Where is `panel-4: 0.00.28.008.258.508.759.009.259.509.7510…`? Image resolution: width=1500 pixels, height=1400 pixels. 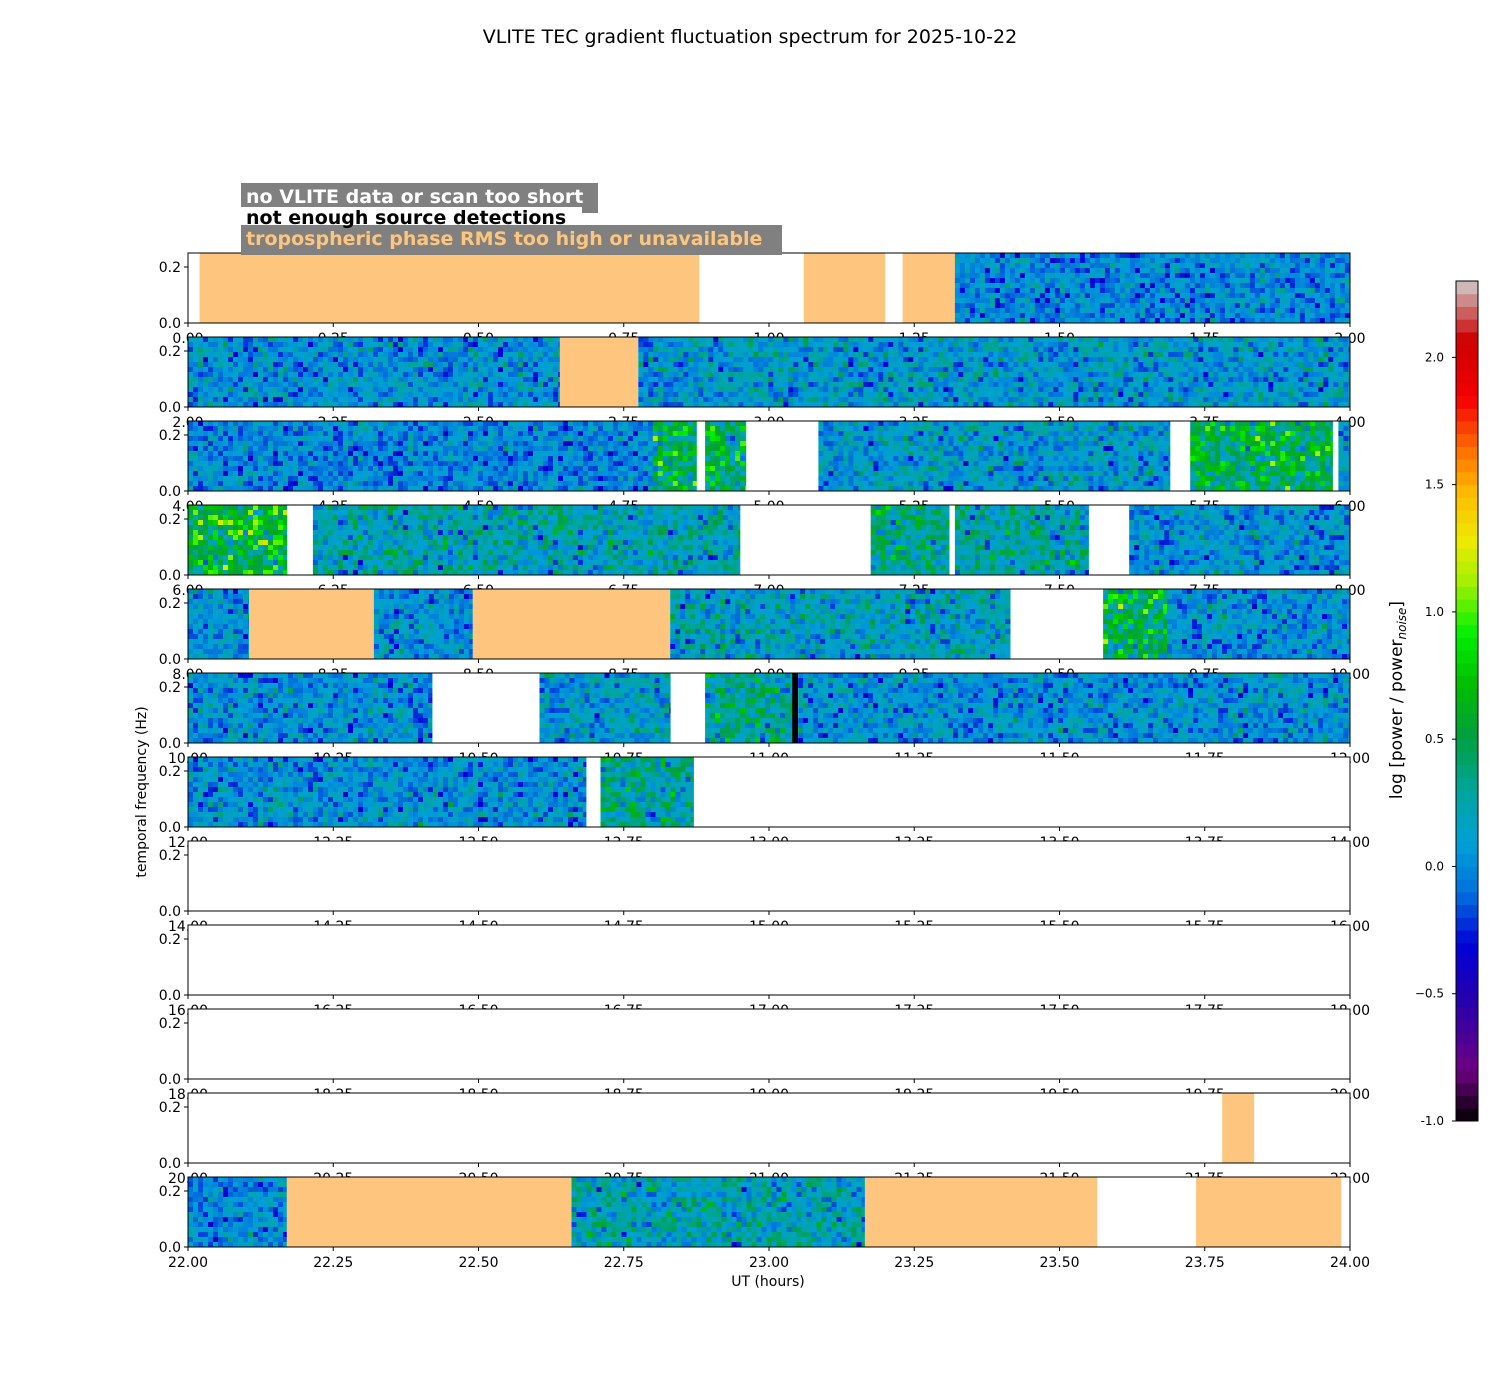
panel-4: 0.00.28.008.258.508.759.009.259.509.7510… is located at coordinates (764, 635).